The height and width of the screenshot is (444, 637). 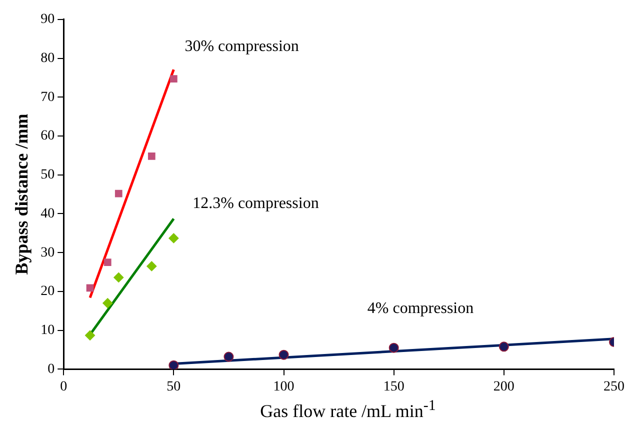 I want to click on x-tick-label: 150, so click(x=393, y=386).